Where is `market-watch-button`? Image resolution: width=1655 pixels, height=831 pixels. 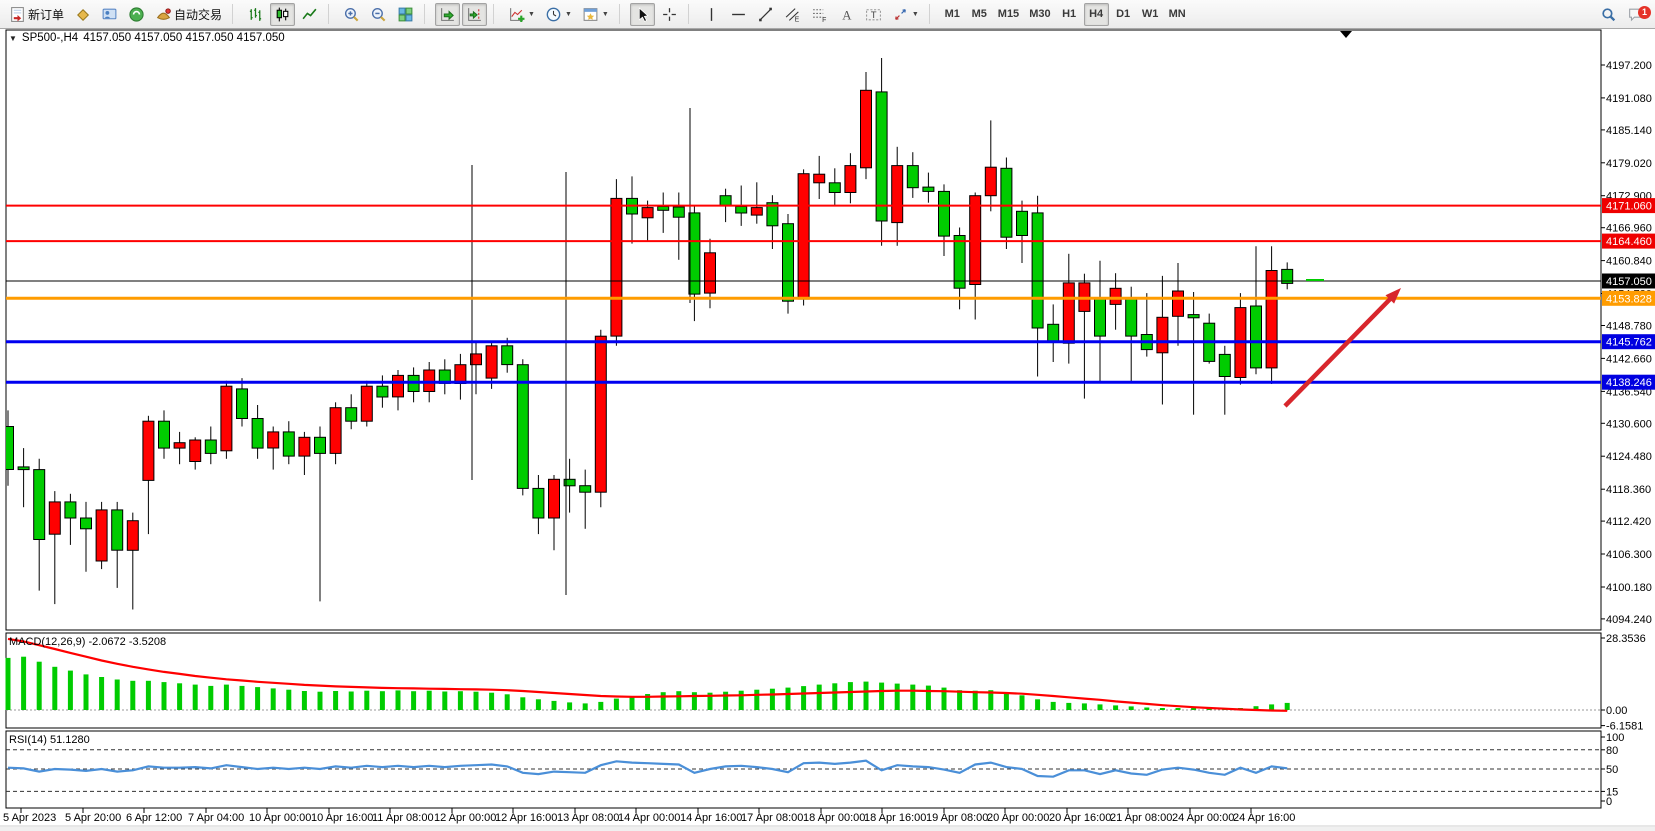
market-watch-button is located at coordinates (82, 14).